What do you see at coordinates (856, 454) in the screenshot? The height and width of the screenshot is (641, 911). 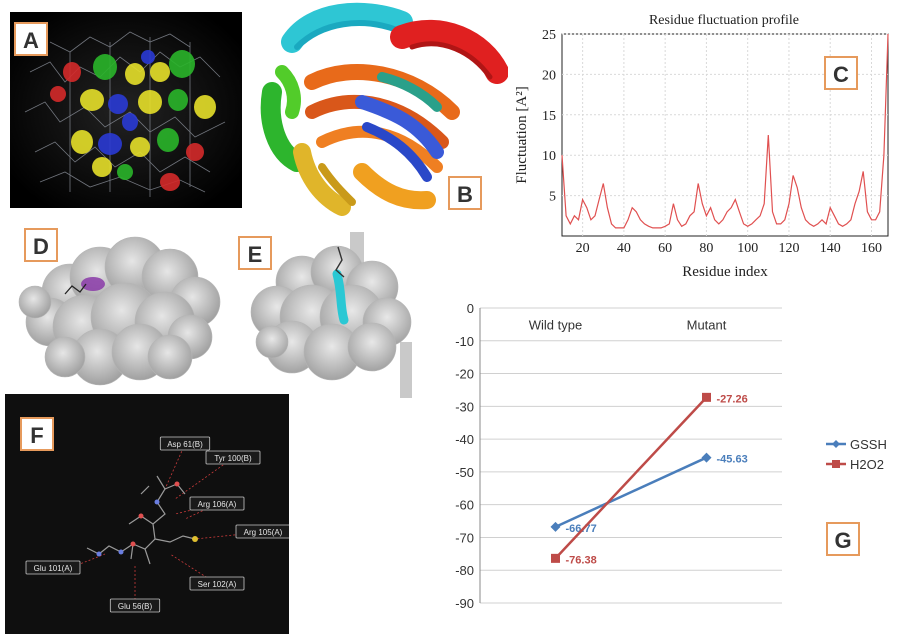 I see `chart-g-legend: GSSH H2O2` at bounding box center [856, 454].